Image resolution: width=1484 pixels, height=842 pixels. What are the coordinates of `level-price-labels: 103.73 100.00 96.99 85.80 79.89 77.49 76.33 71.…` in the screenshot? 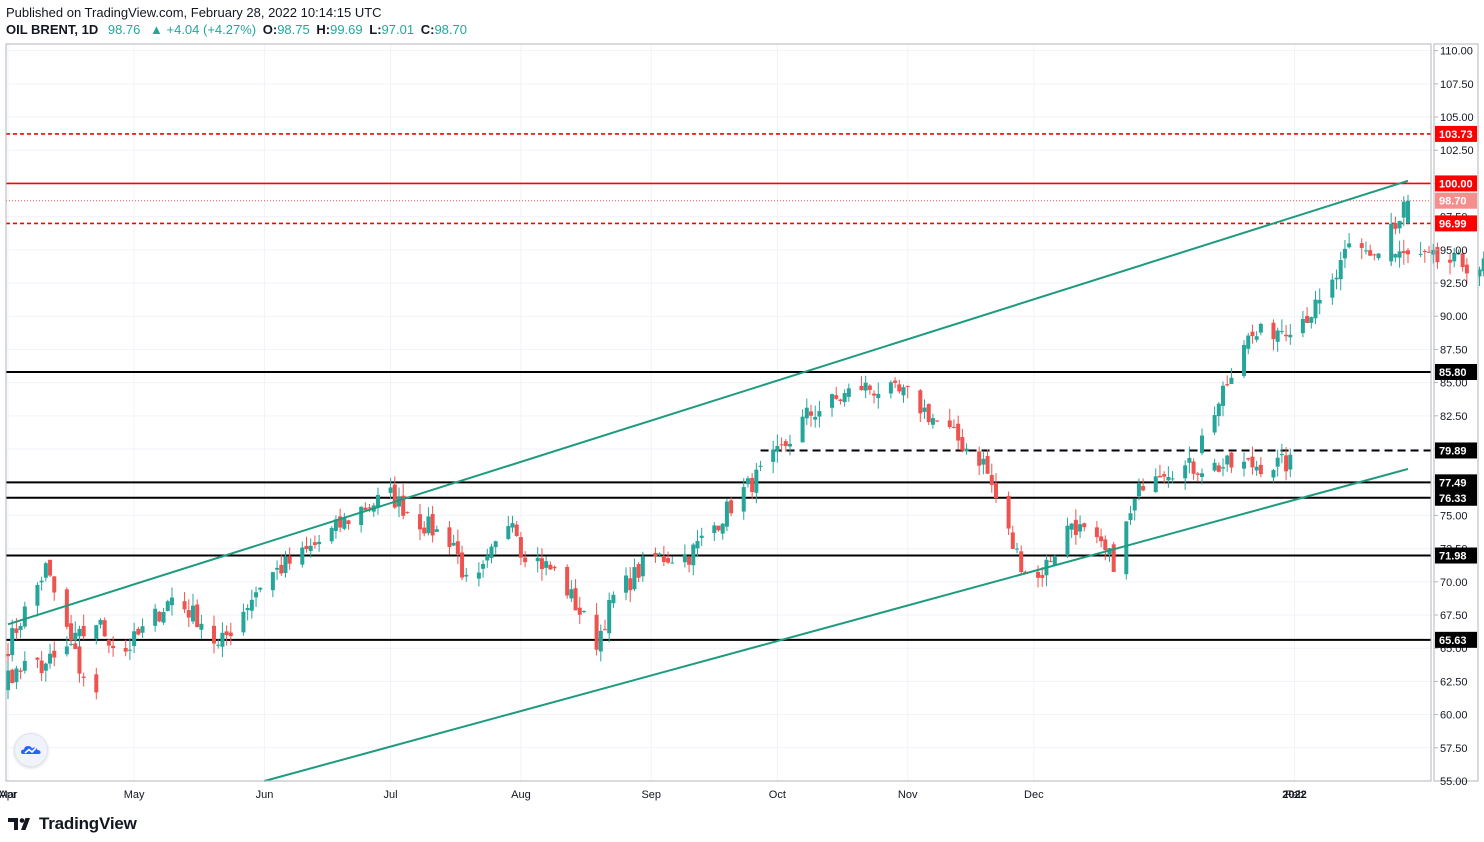 It's located at (1456, 386).